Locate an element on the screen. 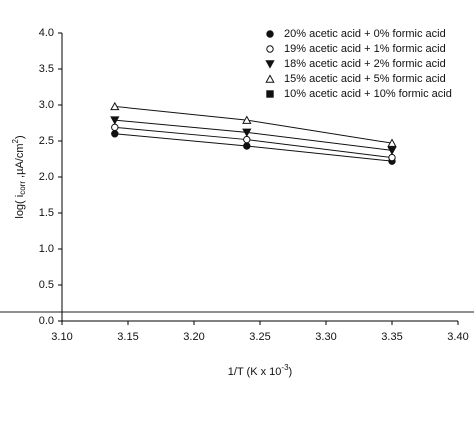 This screenshot has height=434, width=474. y-label-part: ,µA/cm is located at coordinates (20, 162).